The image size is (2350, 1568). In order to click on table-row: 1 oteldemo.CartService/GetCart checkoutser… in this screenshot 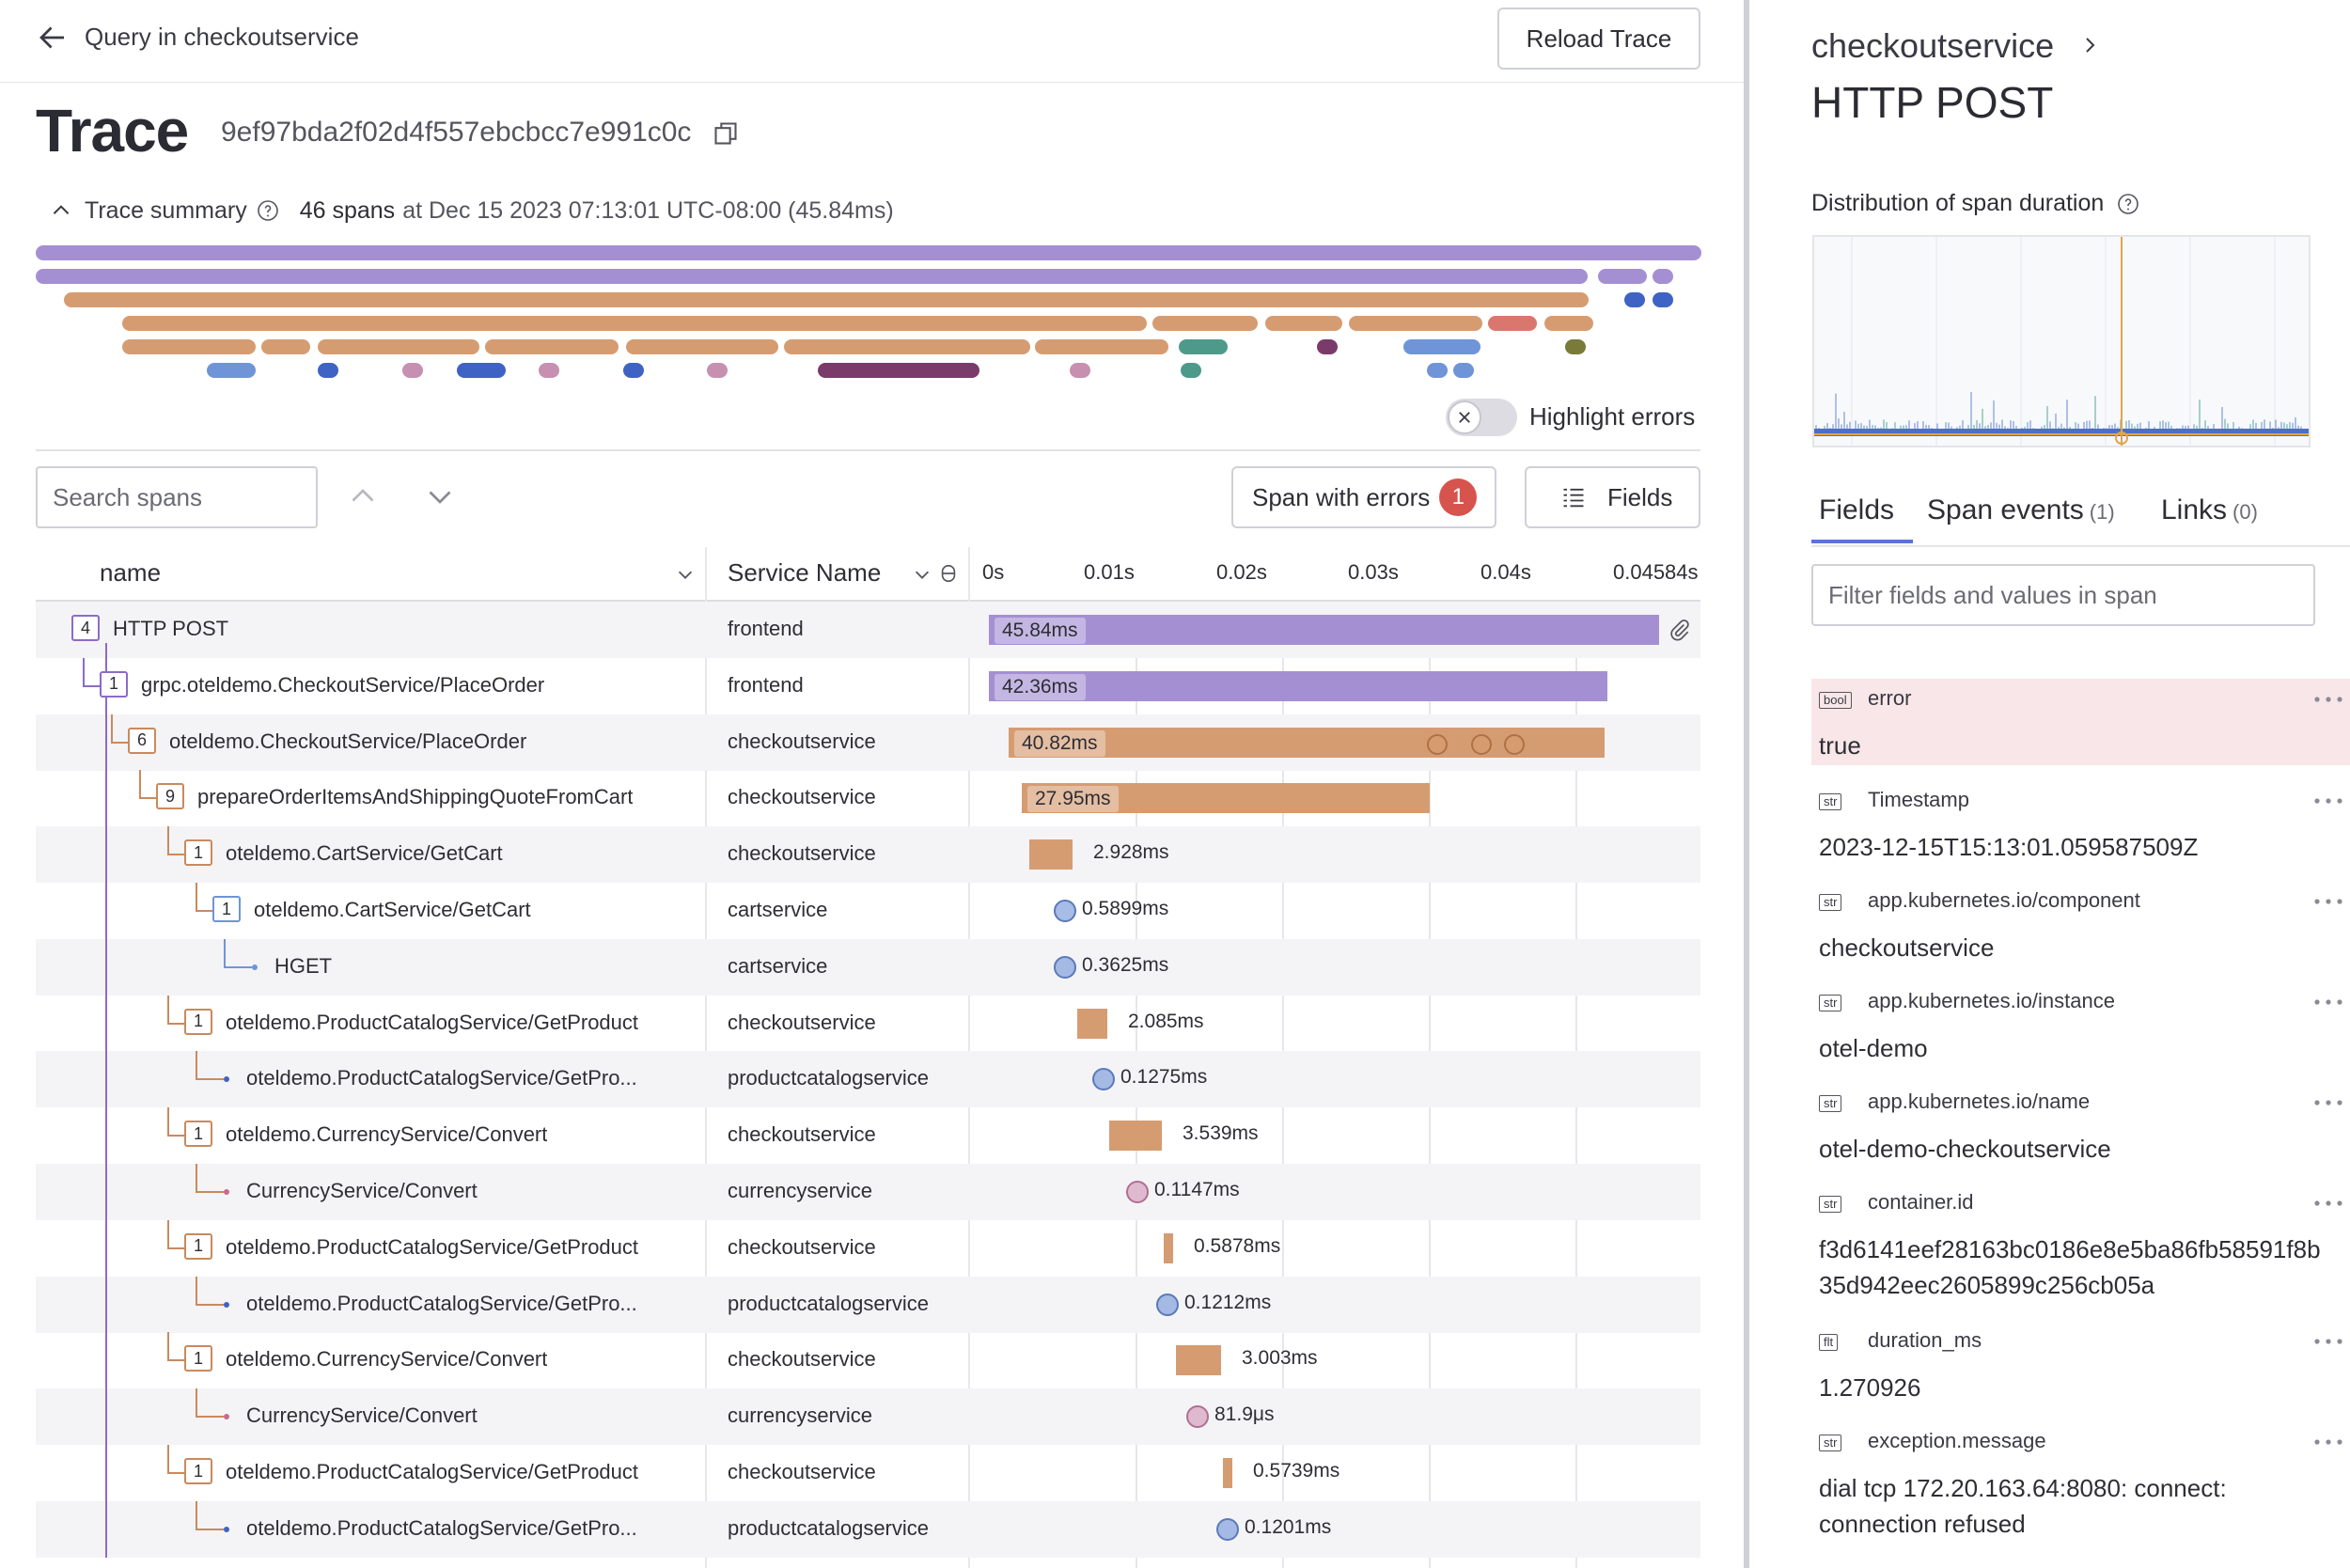, I will do `click(868, 855)`.